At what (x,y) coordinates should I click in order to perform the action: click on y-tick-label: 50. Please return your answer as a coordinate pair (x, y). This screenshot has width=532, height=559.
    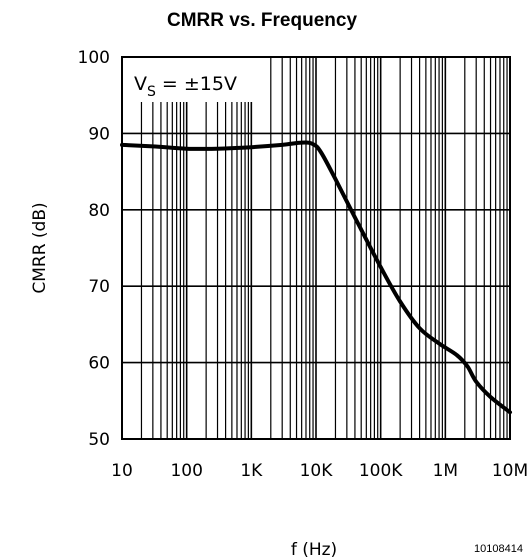
    Looking at the image, I should click on (99, 440).